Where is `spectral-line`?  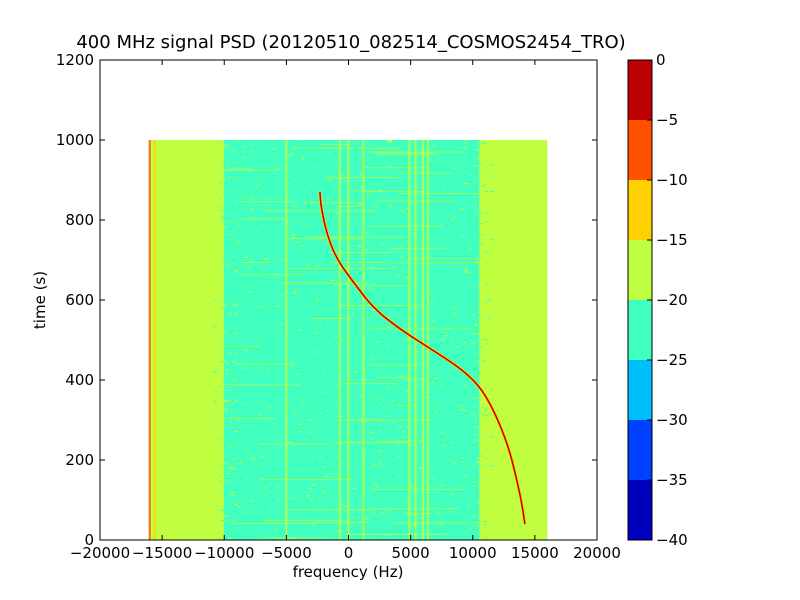 spectral-line is located at coordinates (348, 340).